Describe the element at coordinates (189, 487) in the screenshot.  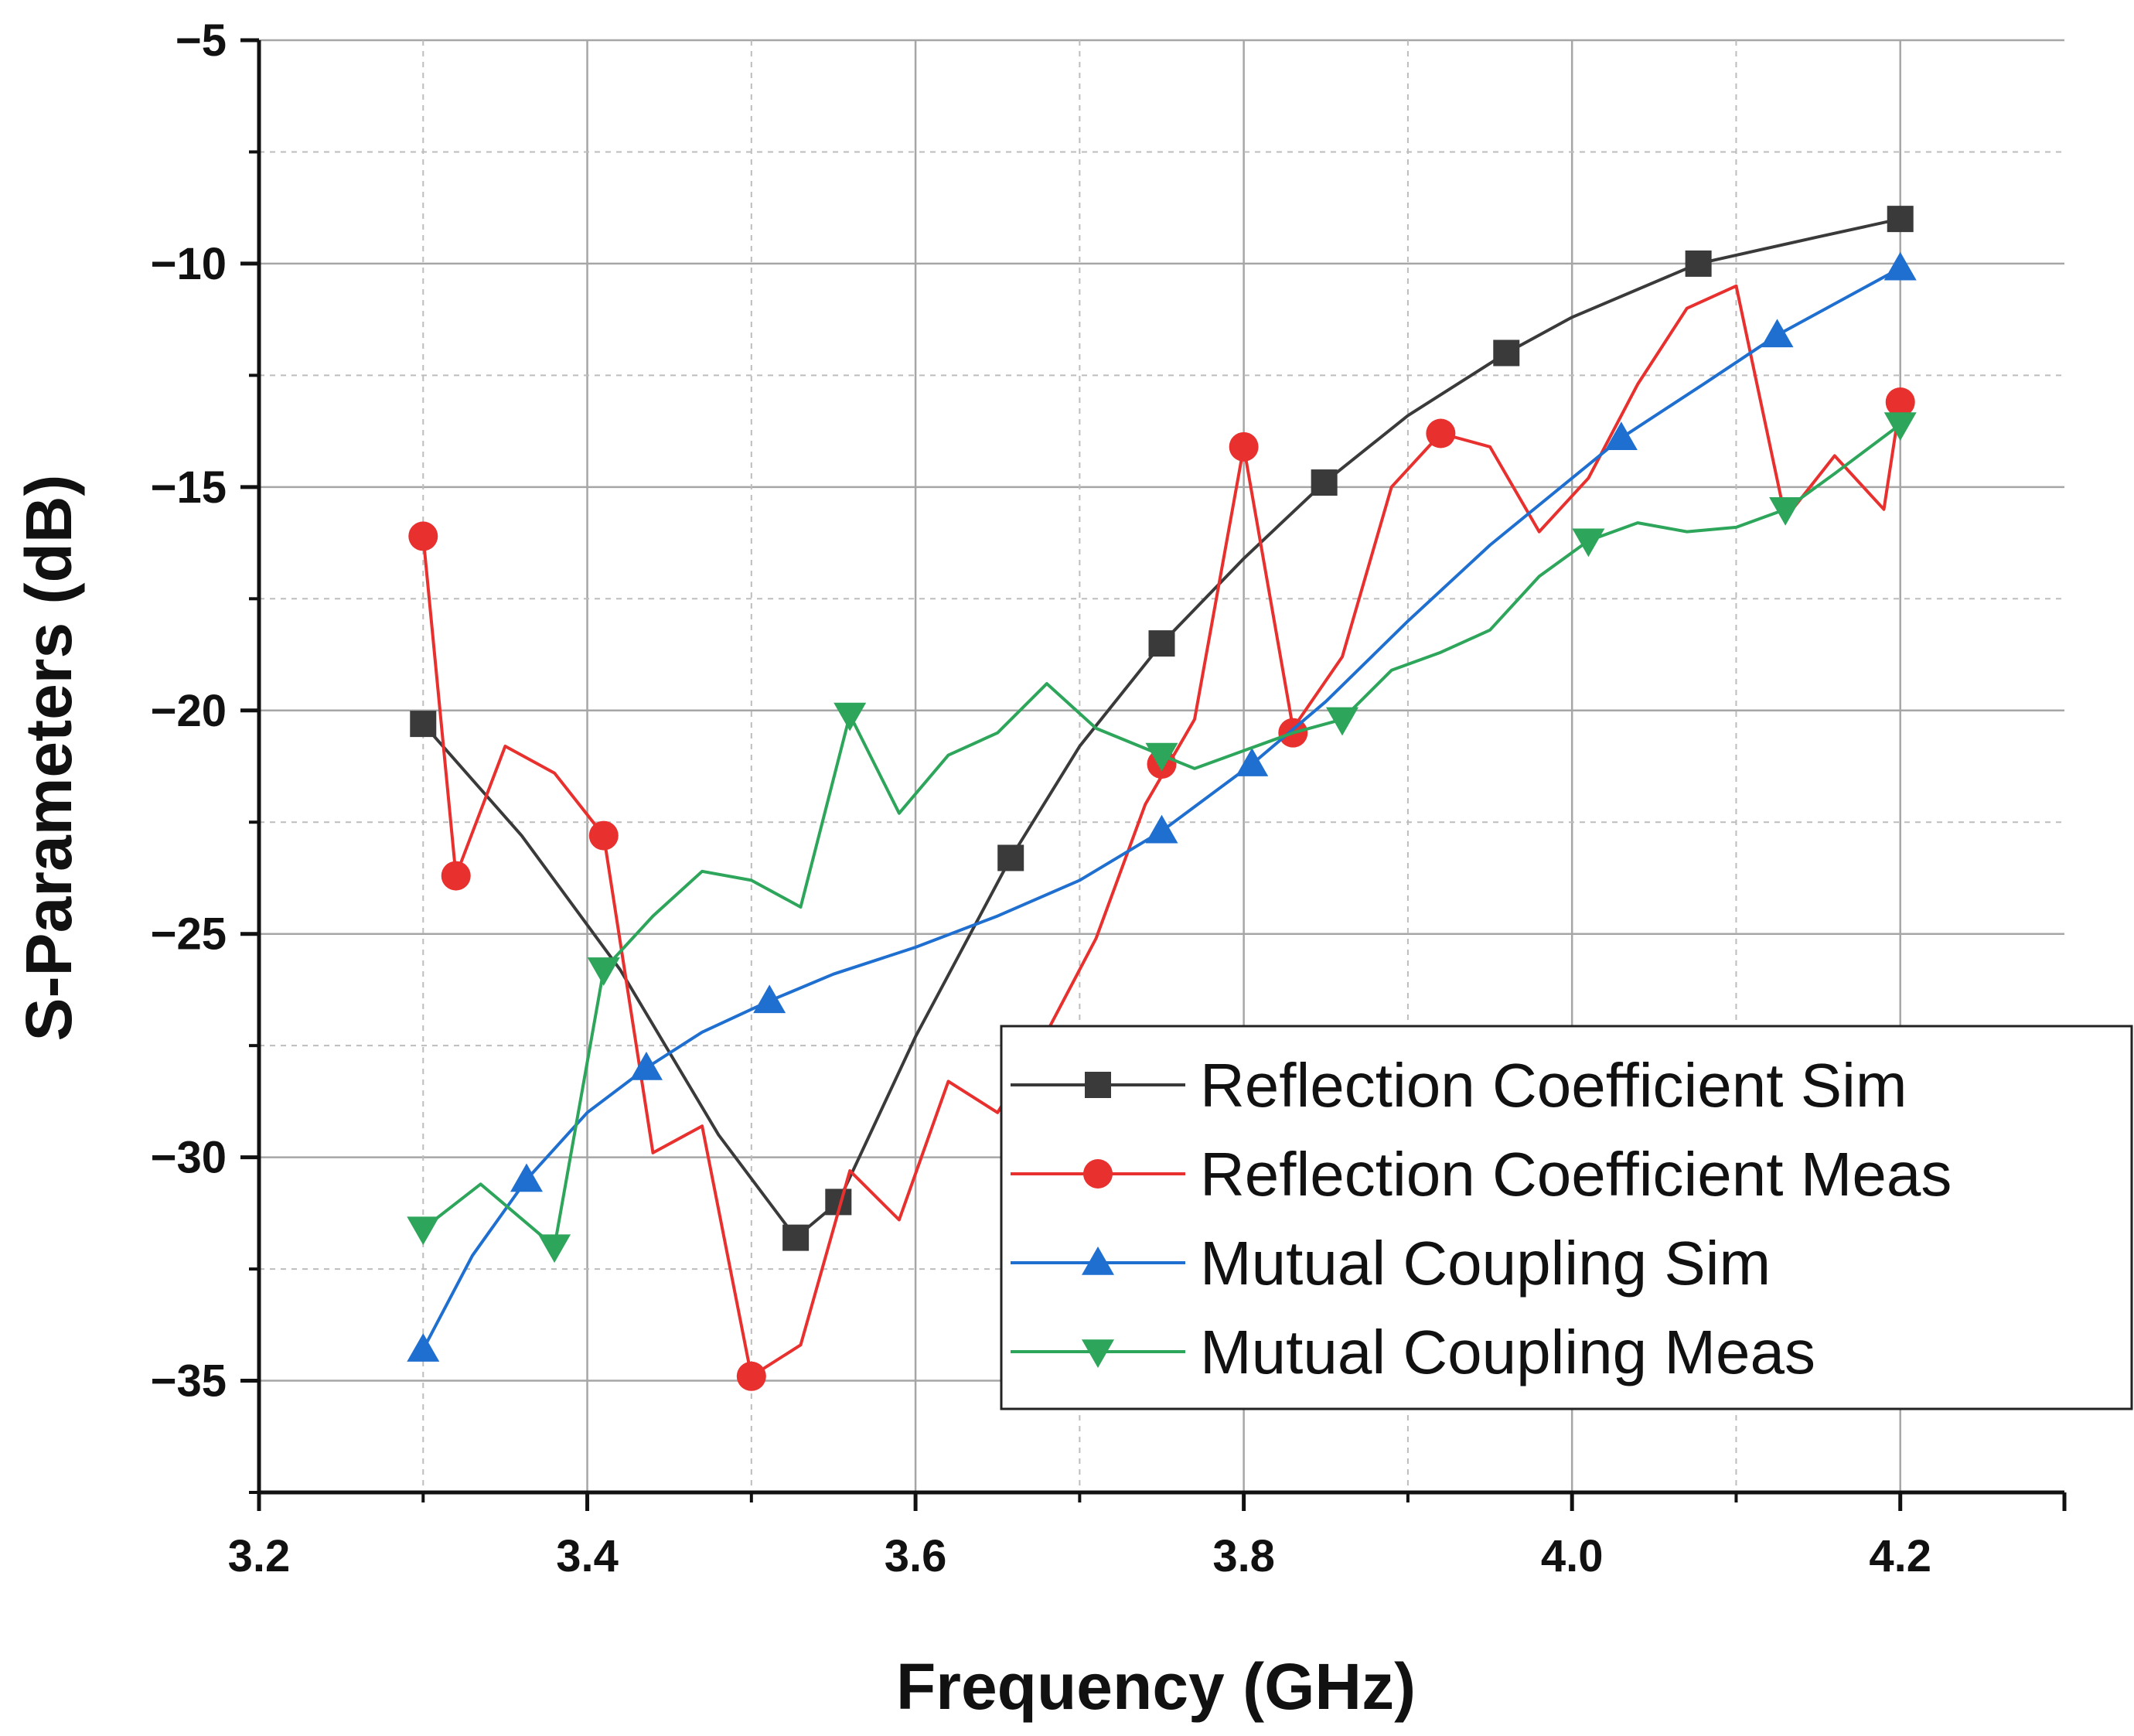
I see `y-tick-label: −15` at that location.